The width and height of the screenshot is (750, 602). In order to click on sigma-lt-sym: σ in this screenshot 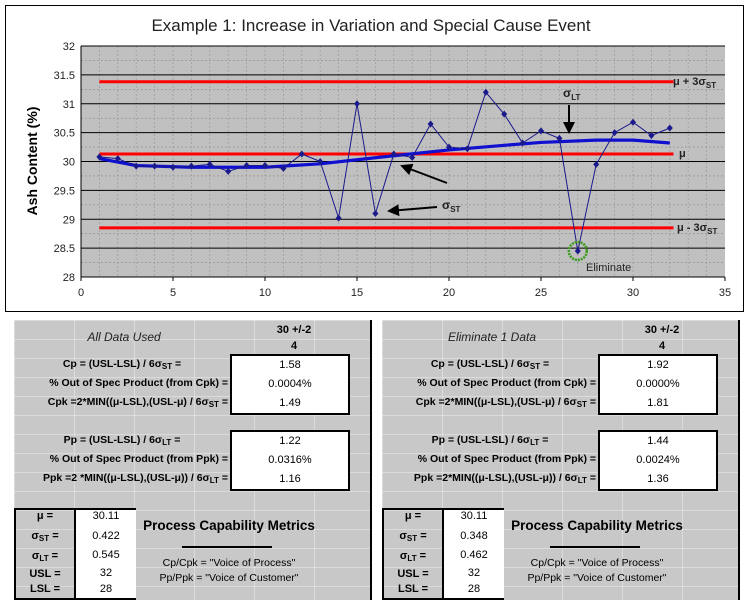, I will do `click(403, 556)`.